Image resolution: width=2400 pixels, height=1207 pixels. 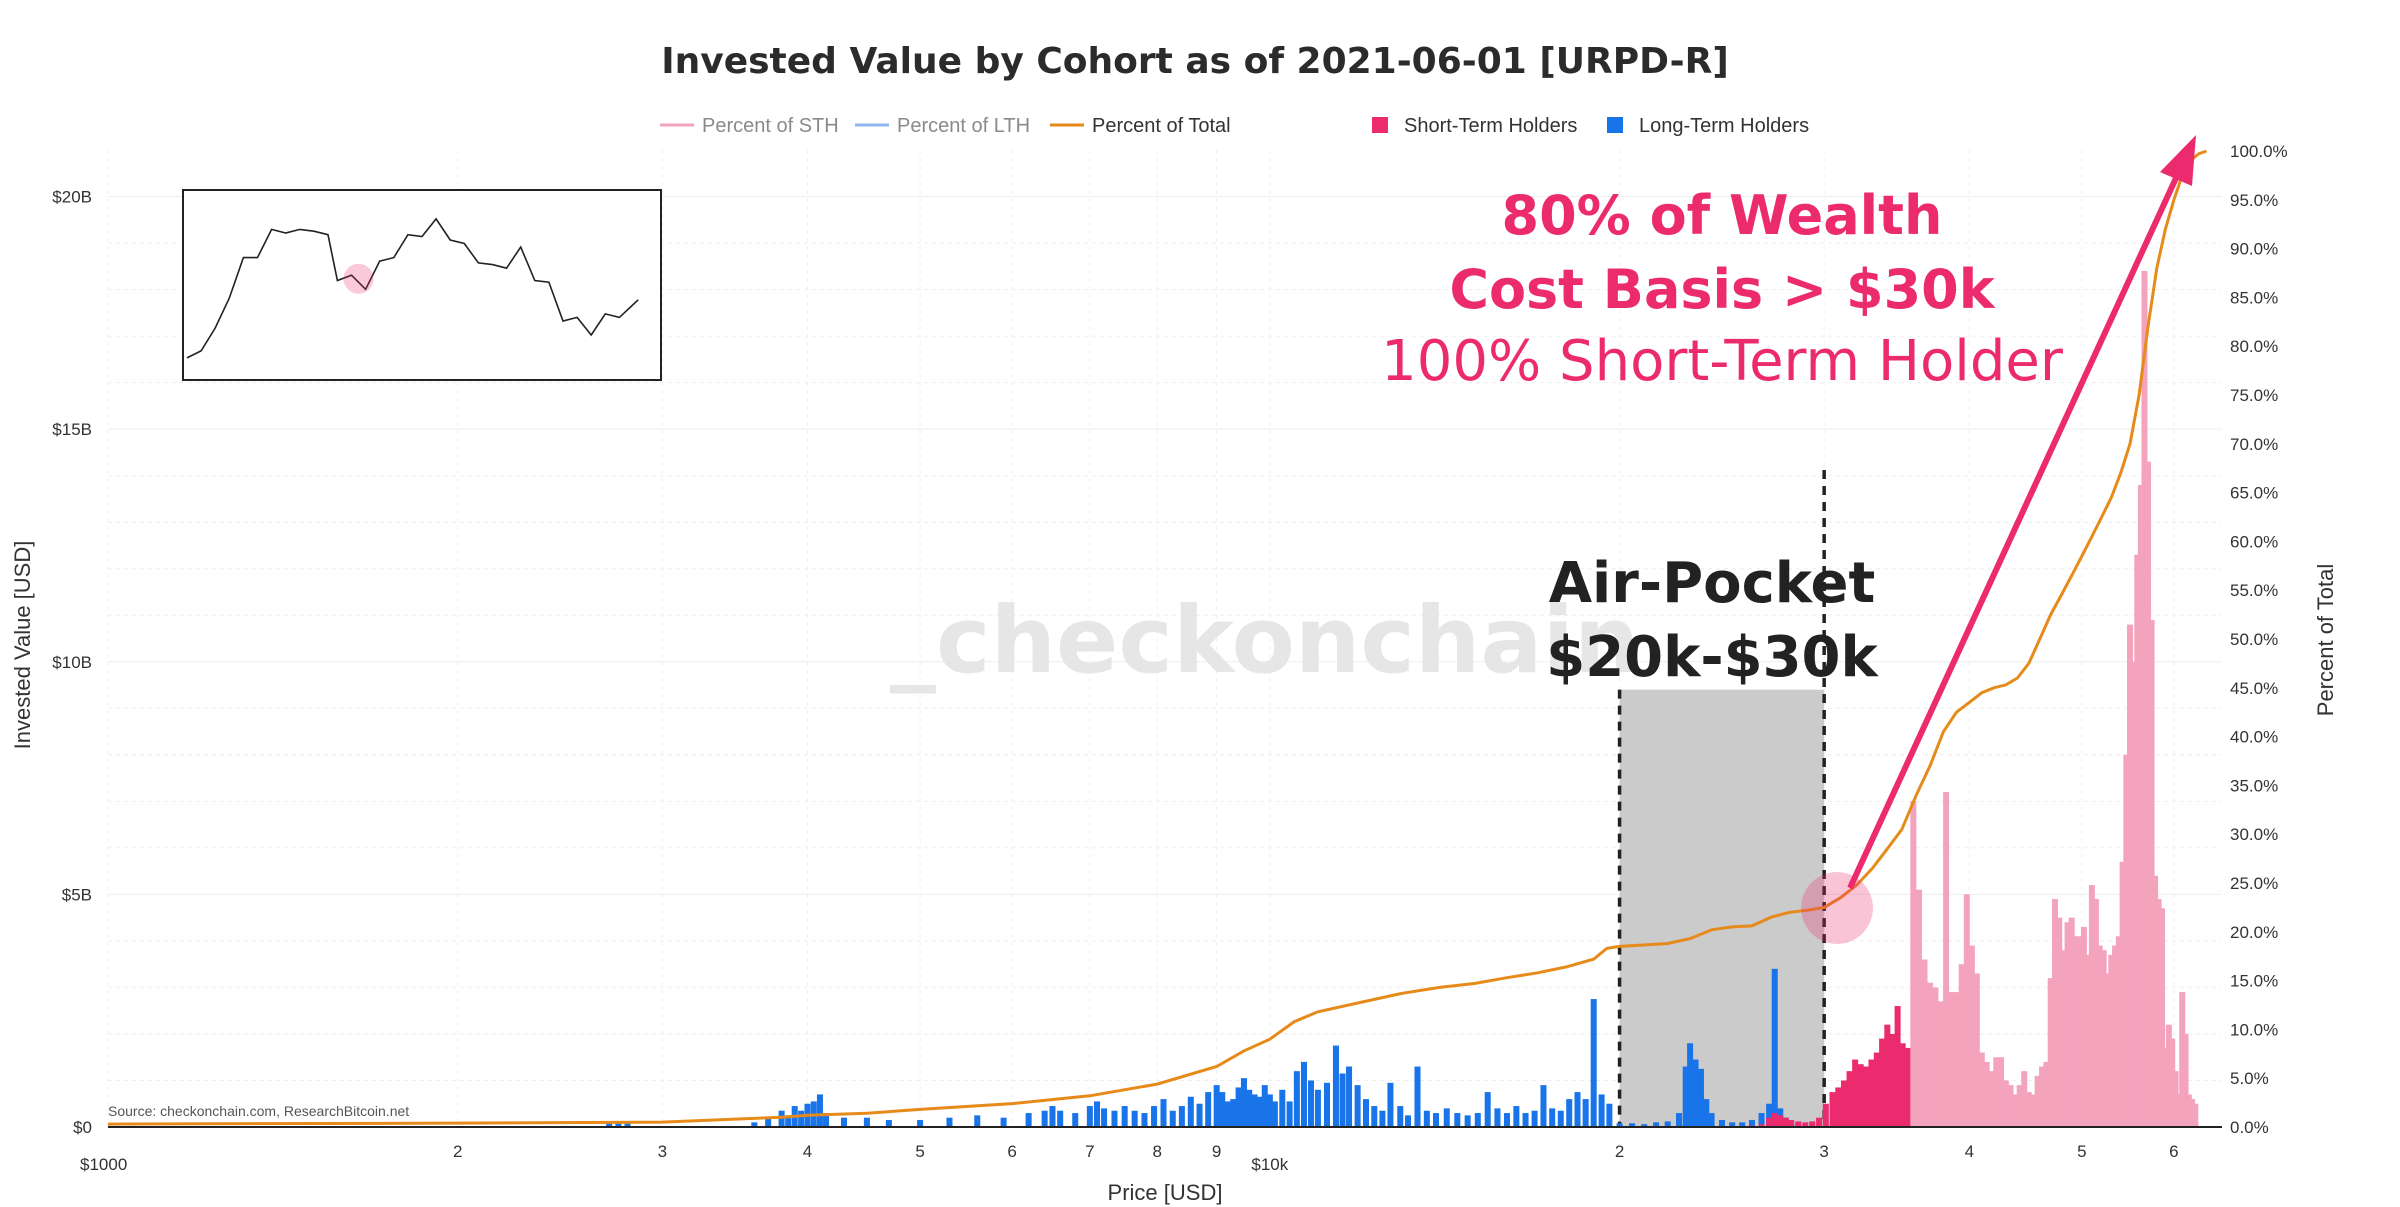 What do you see at coordinates (1722, 289) in the screenshot?
I see `wealth-label-line2: Cost Basis > $30k` at bounding box center [1722, 289].